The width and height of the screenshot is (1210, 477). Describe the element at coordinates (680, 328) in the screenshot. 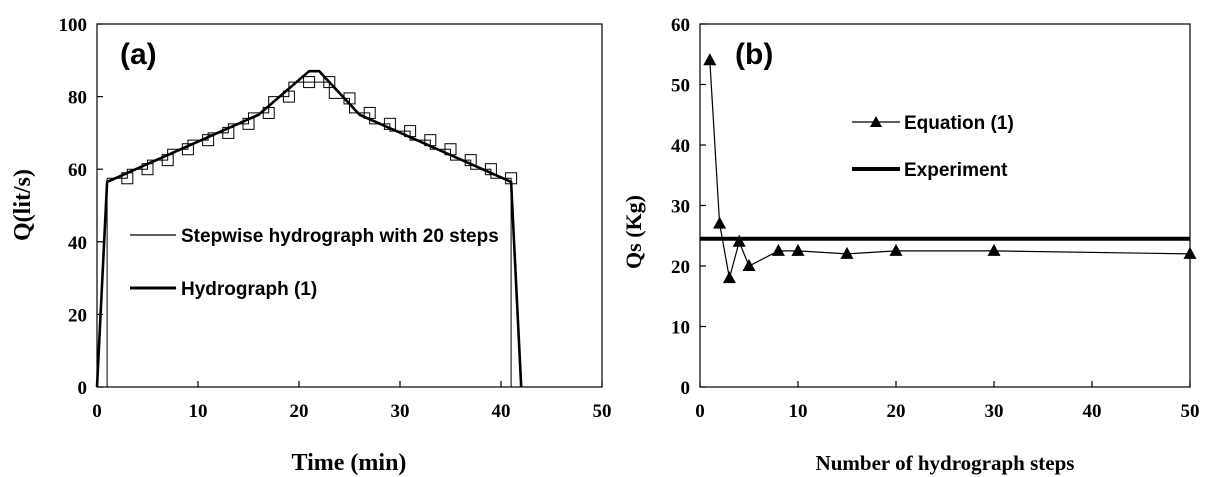

I see `panel-b-y-tick-label: 10` at that location.